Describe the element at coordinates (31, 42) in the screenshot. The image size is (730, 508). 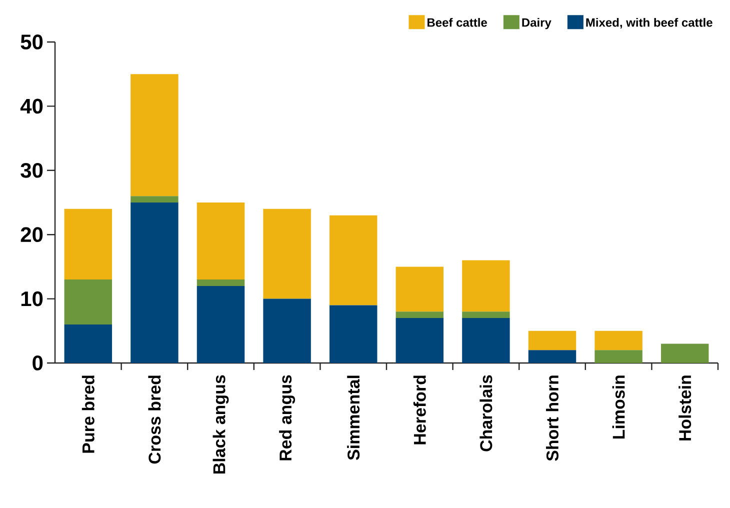
I see `y-tick-label: 50` at that location.